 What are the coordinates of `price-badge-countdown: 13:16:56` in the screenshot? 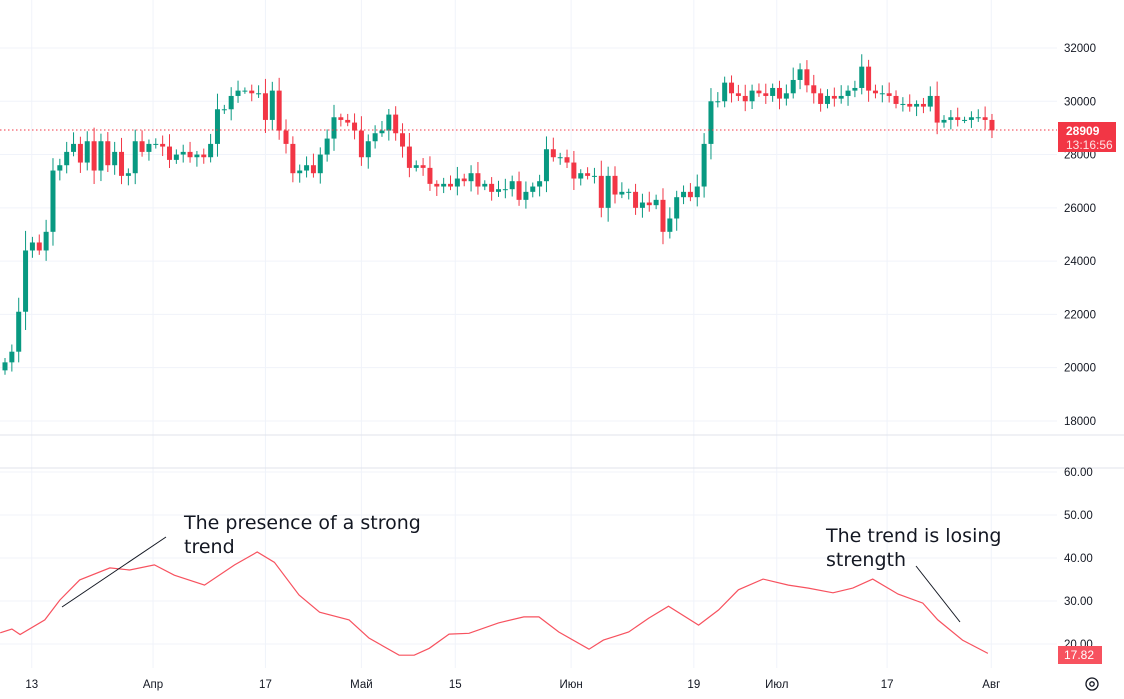 It's located at (1089, 145).